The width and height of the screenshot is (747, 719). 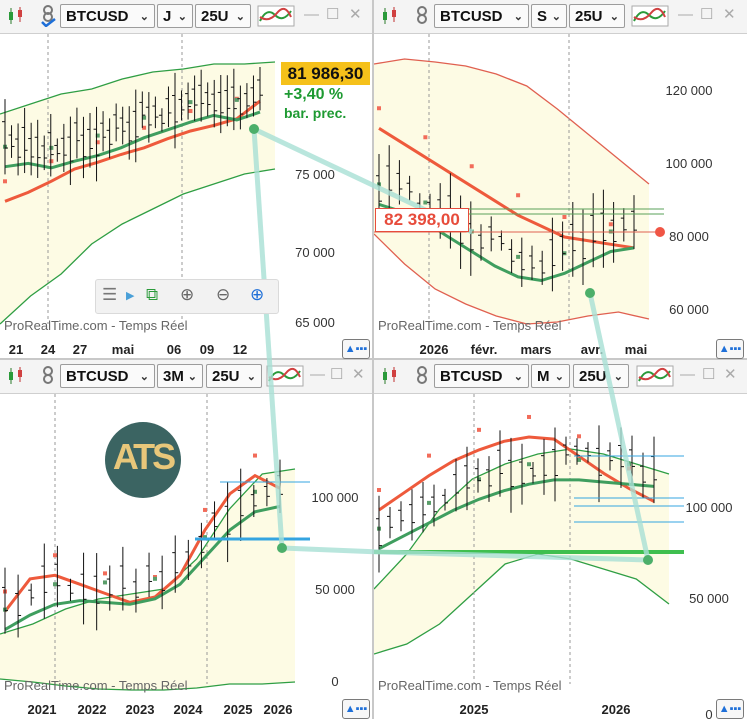 What do you see at coordinates (147, 579) in the screenshot?
I see `band-fill` at bounding box center [147, 579].